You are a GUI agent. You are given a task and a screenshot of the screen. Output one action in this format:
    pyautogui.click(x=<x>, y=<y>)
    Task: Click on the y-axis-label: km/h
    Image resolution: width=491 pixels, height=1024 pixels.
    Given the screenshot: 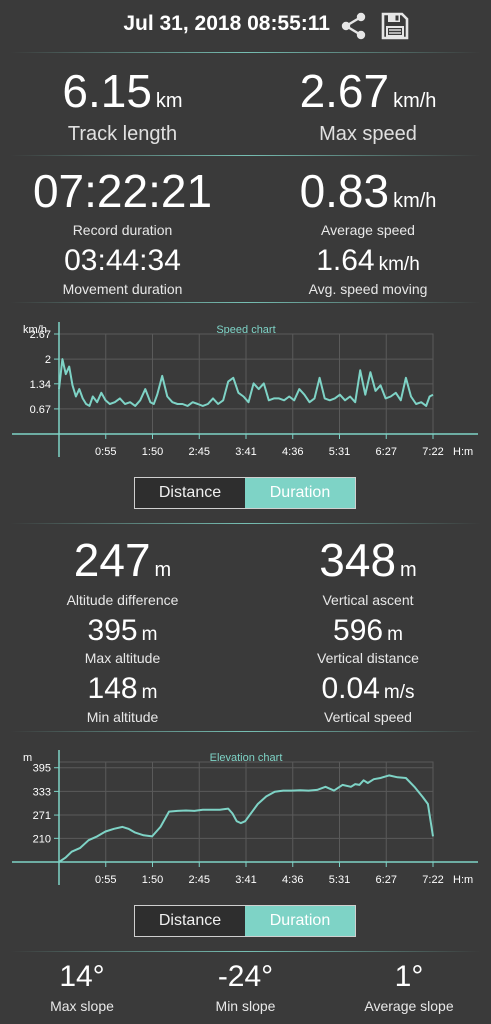 What is the action you would take?
    pyautogui.click(x=35, y=330)
    